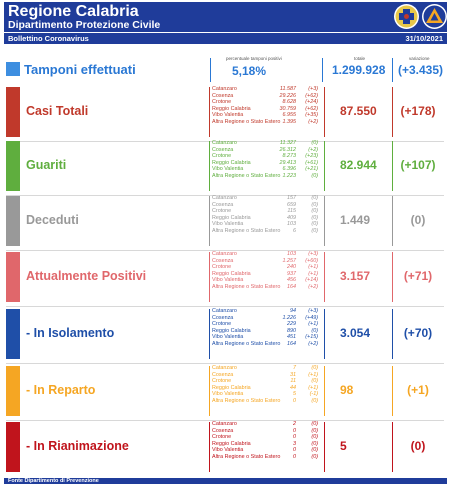 Image resolution: width=451 pixels, height=484 pixels. Describe the element at coordinates (289, 156) in the screenshot. I see `province-value: 8.273` at that location.